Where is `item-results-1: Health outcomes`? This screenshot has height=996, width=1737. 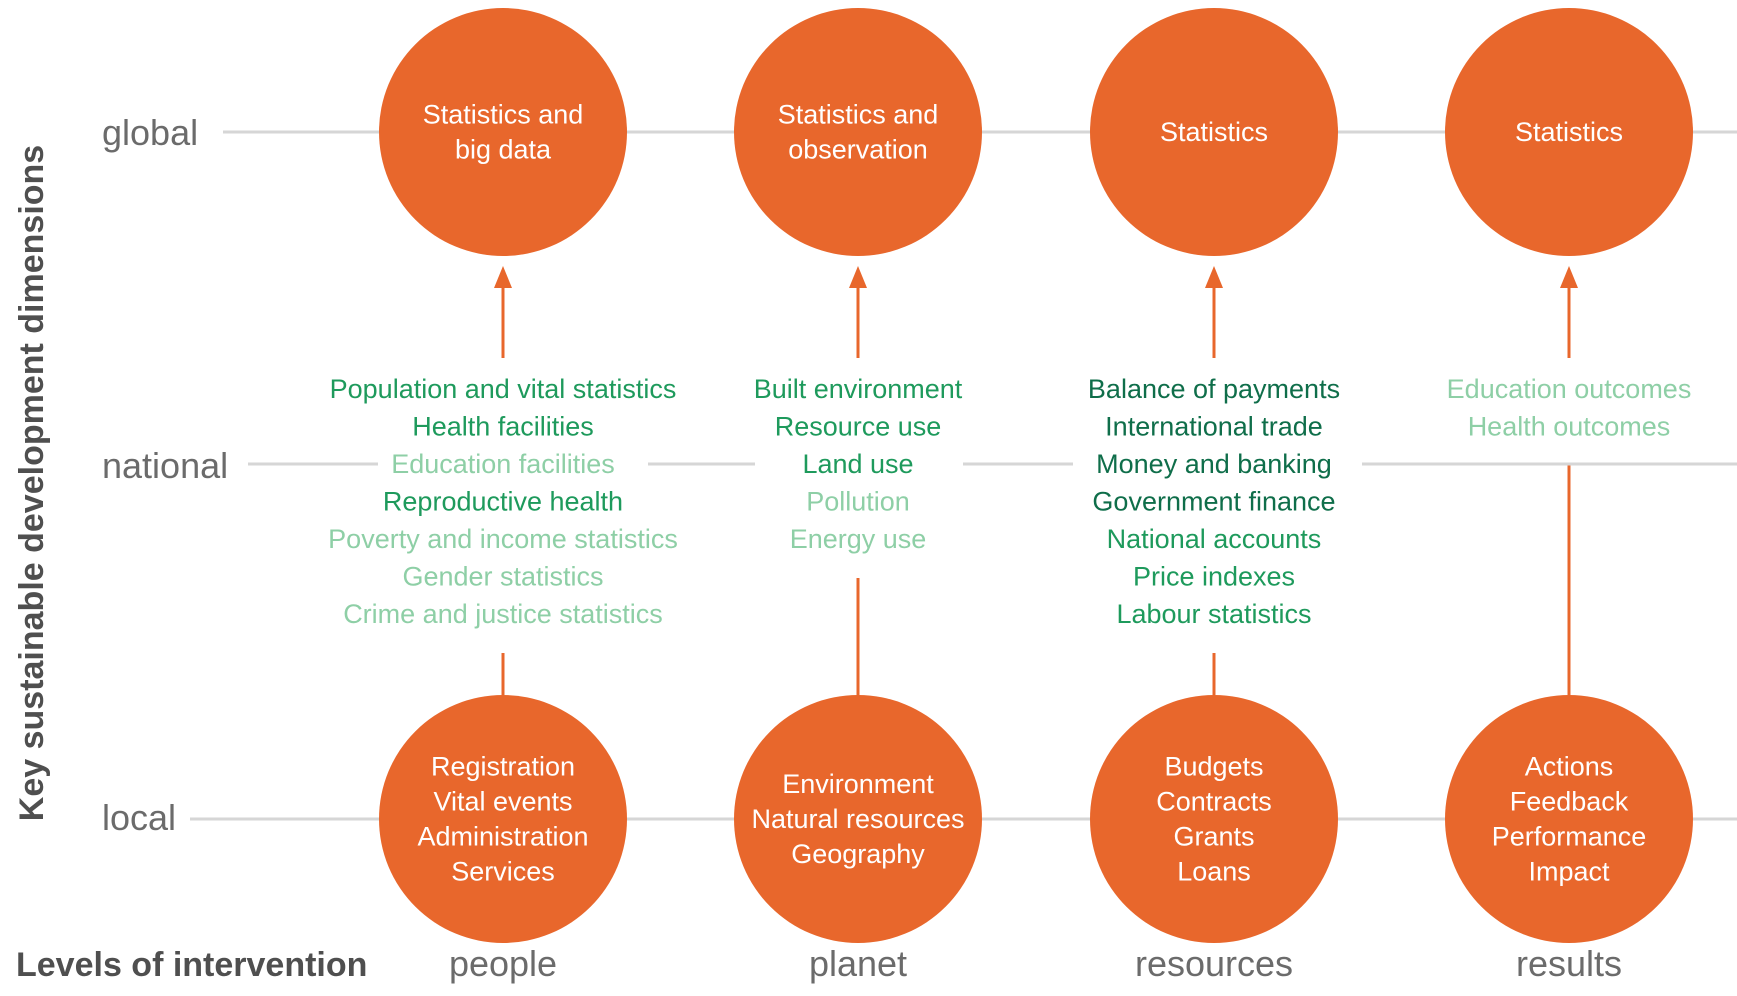 item-results-1: Health outcomes is located at coordinates (1569, 427).